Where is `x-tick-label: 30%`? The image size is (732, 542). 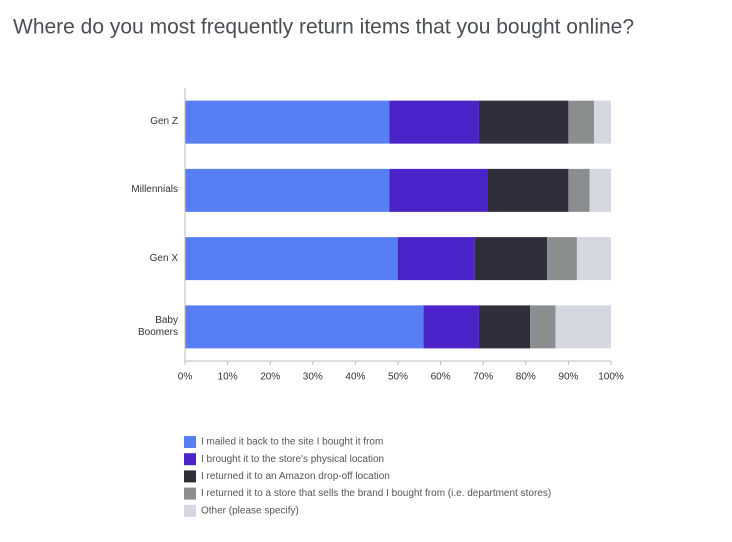 x-tick-label: 30% is located at coordinates (313, 377).